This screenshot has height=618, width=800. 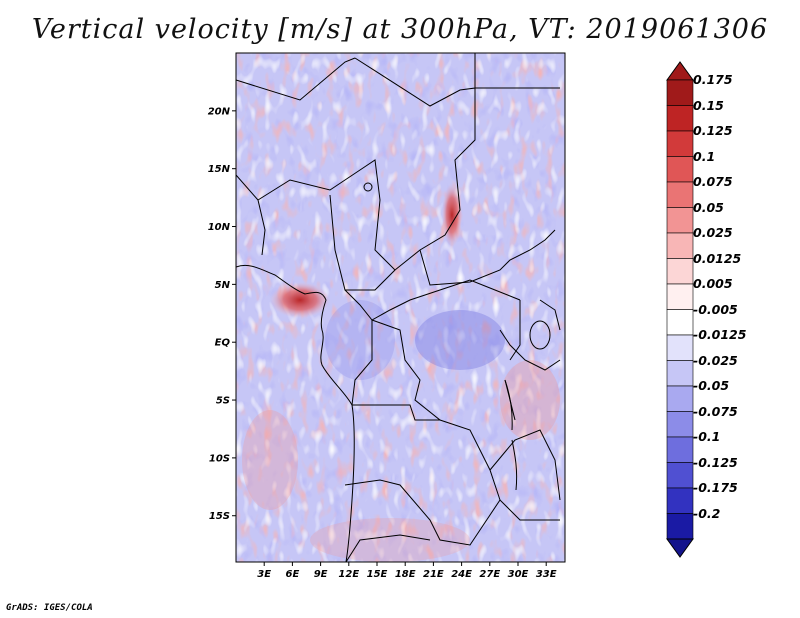 What do you see at coordinates (715, 462) in the screenshot?
I see `colorbar-level-label: -0.125` at bounding box center [715, 462].